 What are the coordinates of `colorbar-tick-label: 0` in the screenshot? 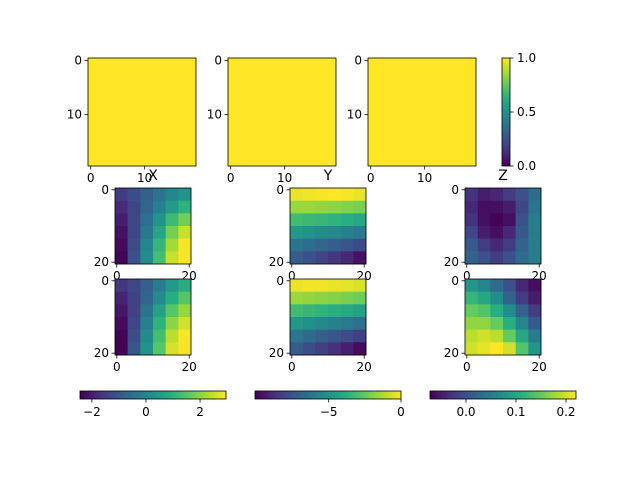 It's located at (146, 412).